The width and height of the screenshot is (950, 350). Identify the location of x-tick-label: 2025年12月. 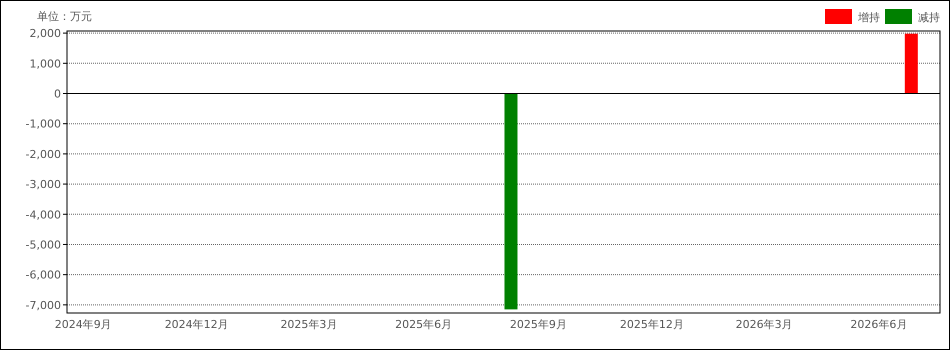
(652, 324).